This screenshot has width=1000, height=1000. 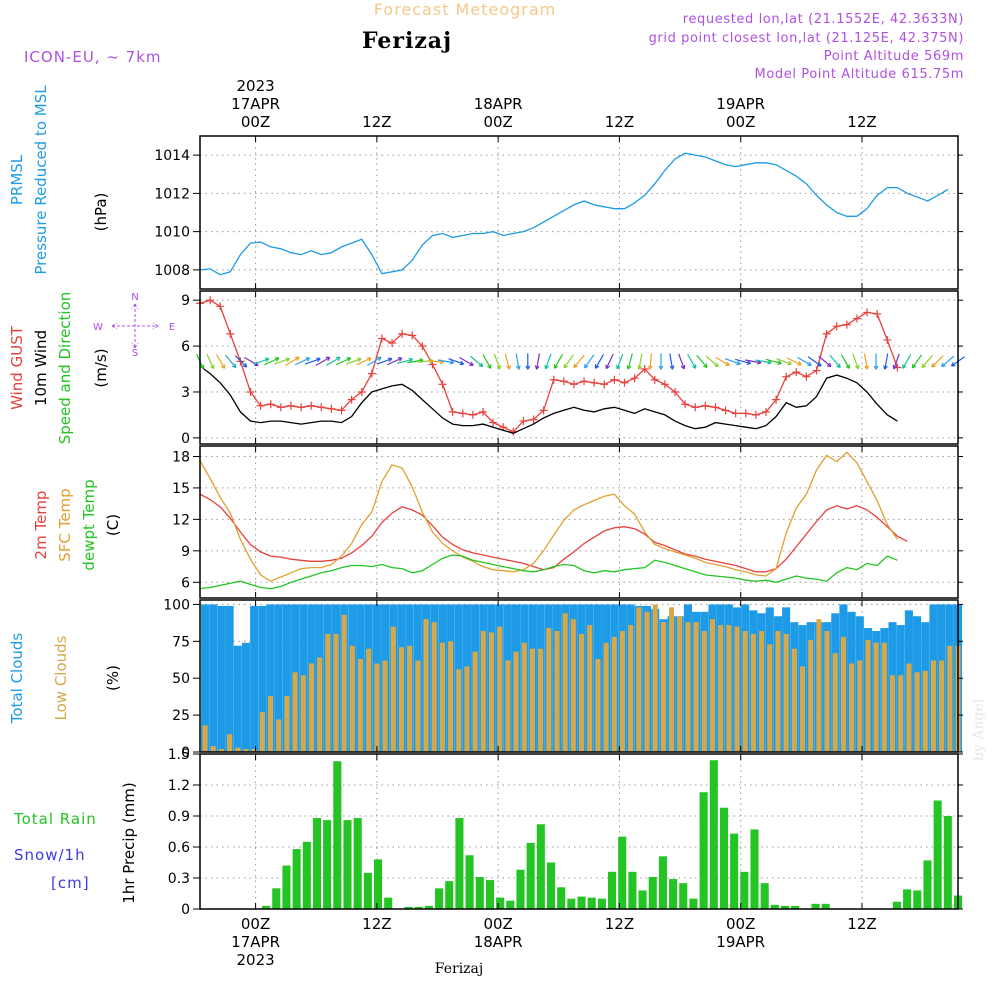 I want to click on panel-label: (C), so click(x=113, y=525).